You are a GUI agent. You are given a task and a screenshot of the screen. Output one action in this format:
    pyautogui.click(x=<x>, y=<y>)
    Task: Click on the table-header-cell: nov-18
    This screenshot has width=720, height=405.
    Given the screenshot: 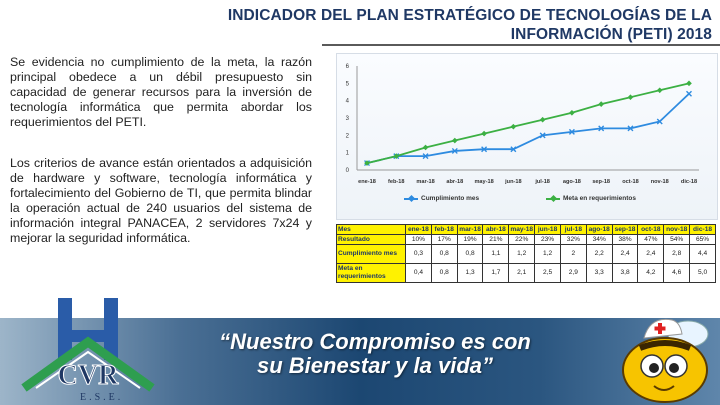 What is the action you would take?
    pyautogui.click(x=677, y=229)
    